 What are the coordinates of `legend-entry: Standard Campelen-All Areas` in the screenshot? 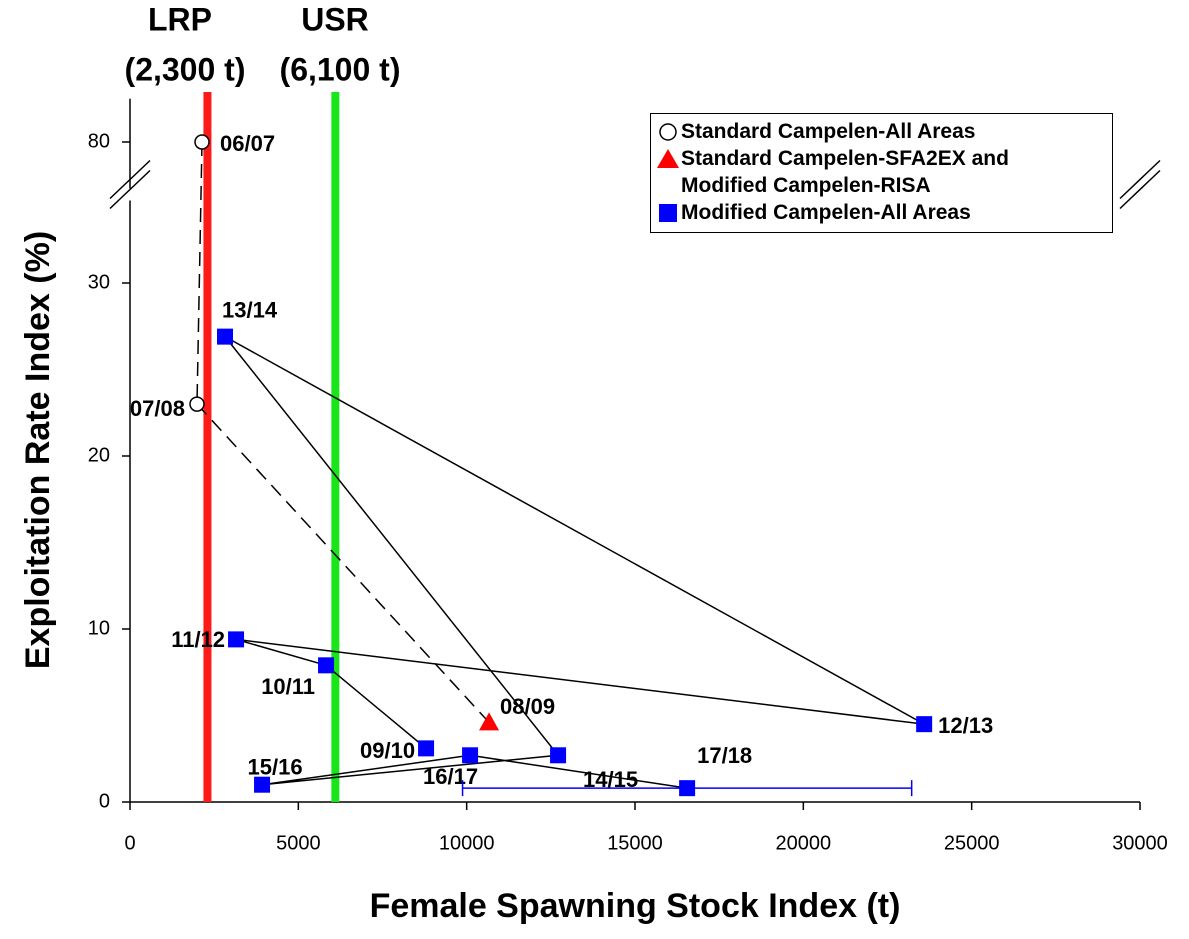 It's located at (884, 131).